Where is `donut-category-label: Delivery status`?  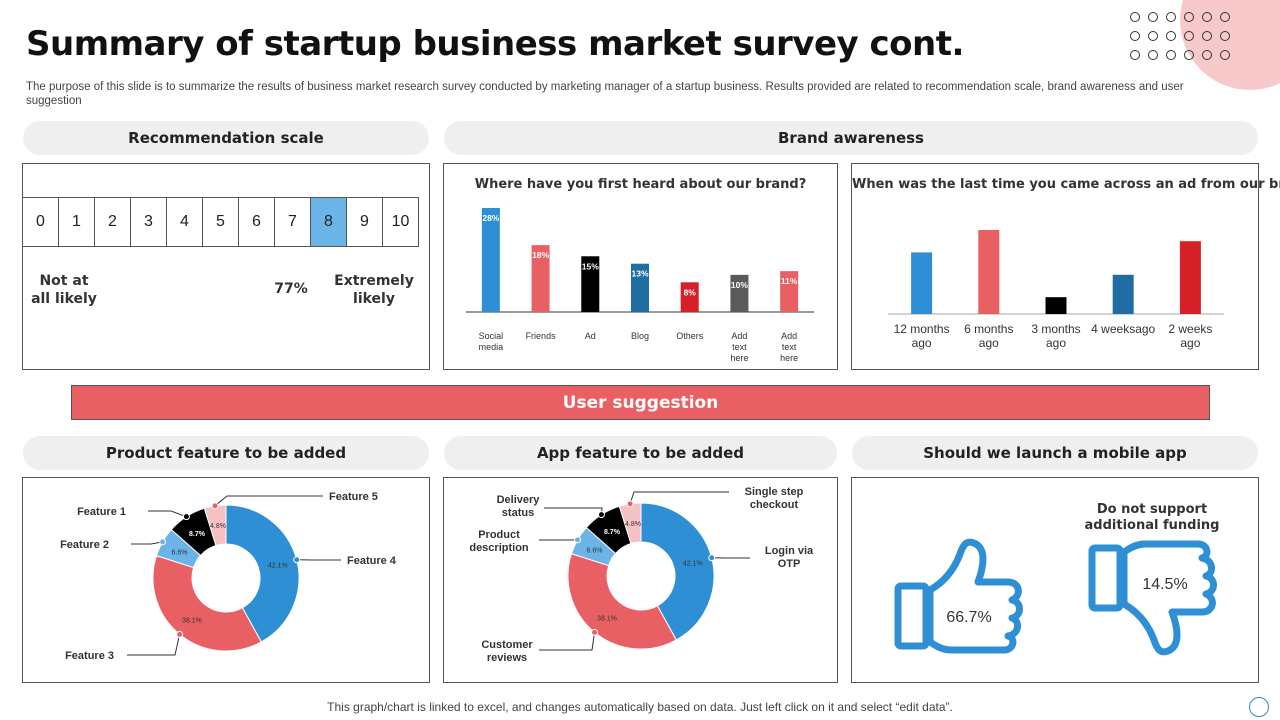
donut-category-label: Delivery status is located at coordinates (519, 506).